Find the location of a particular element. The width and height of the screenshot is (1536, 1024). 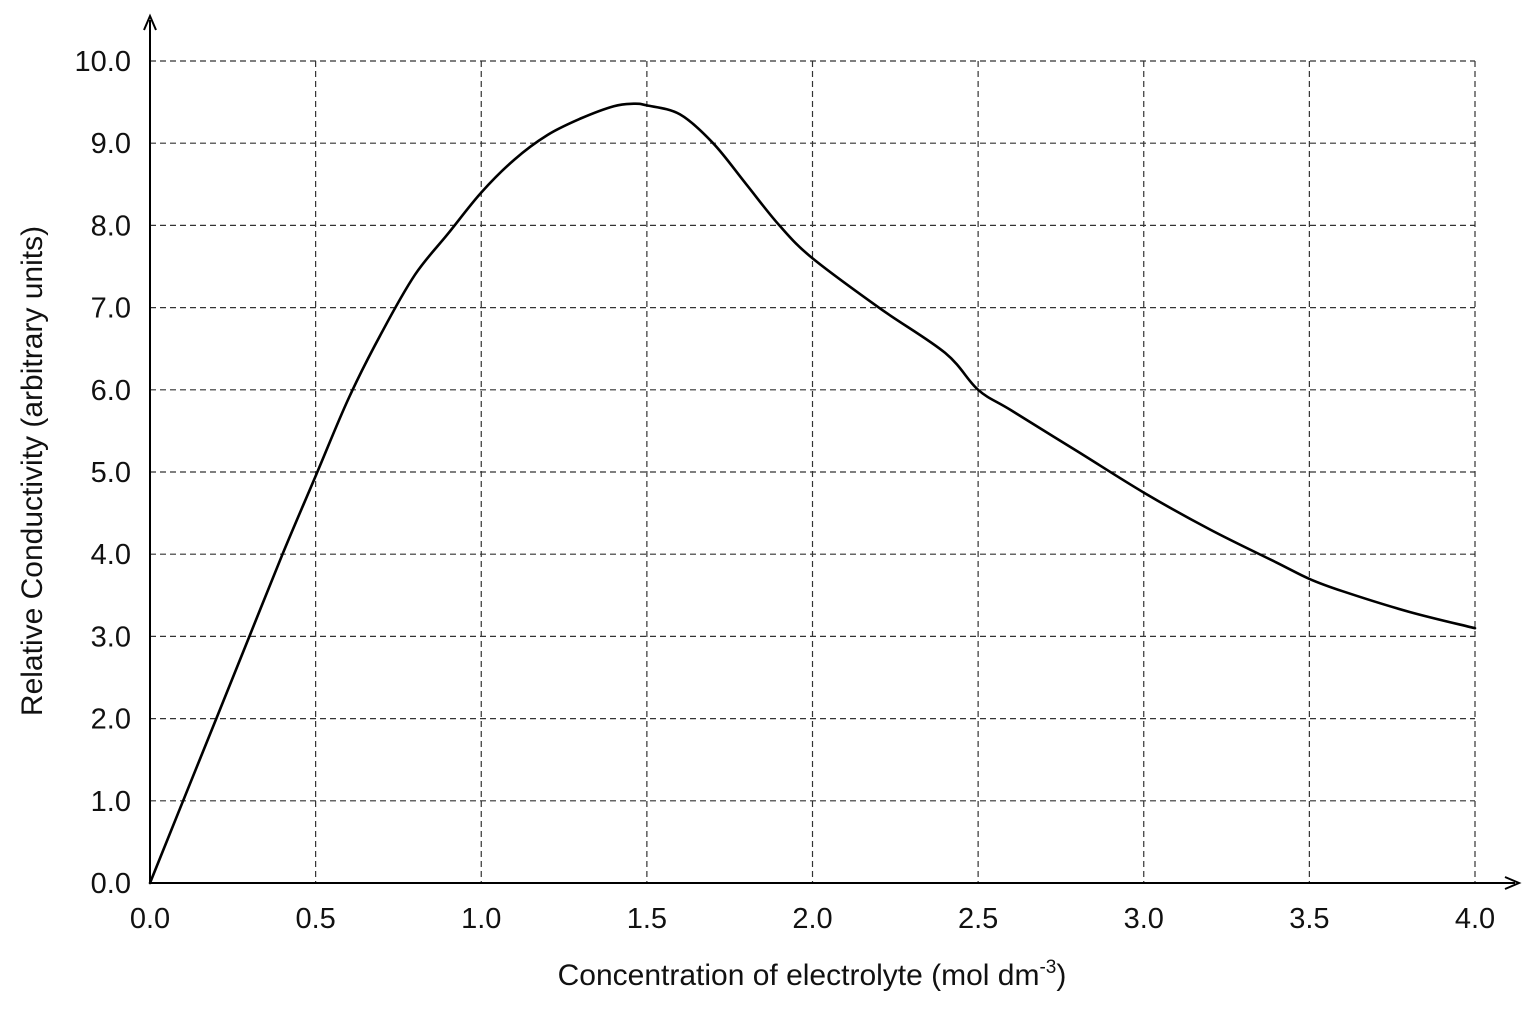

x-axis-title-main: Concentration of electrolyte (mol dm is located at coordinates (799, 975).